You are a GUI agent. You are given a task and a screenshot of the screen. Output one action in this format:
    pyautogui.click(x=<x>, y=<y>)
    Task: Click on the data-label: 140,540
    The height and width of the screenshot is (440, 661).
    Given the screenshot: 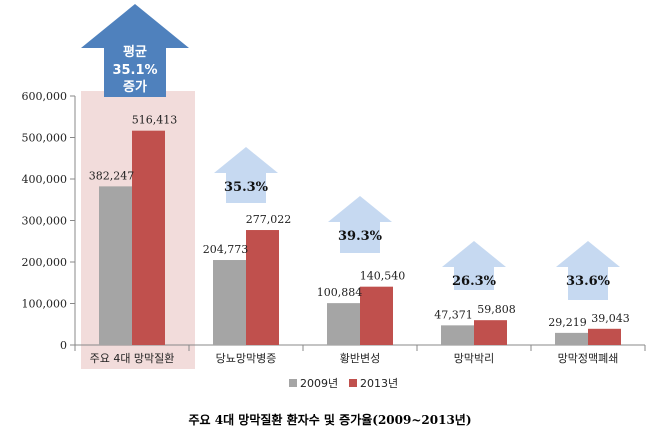 What is the action you would take?
    pyautogui.click(x=383, y=276)
    